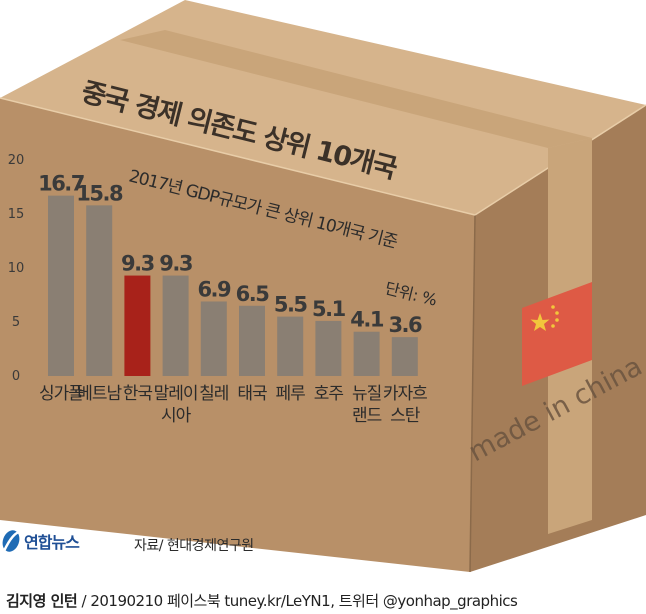 This screenshot has height=614, width=646. I want to click on category-label: 랜드, so click(367, 416).